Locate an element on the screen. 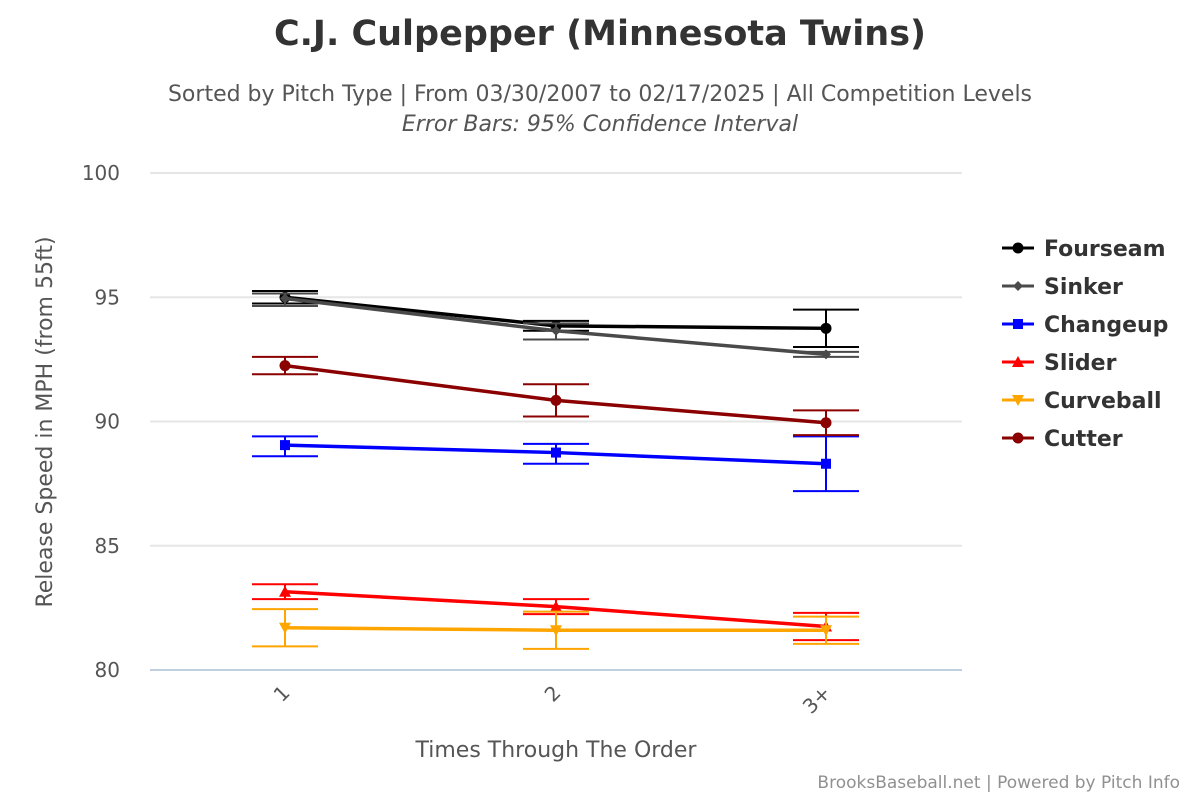 The width and height of the screenshot is (1200, 800). legend-item-changeup: Changeup is located at coordinates (1085, 325).